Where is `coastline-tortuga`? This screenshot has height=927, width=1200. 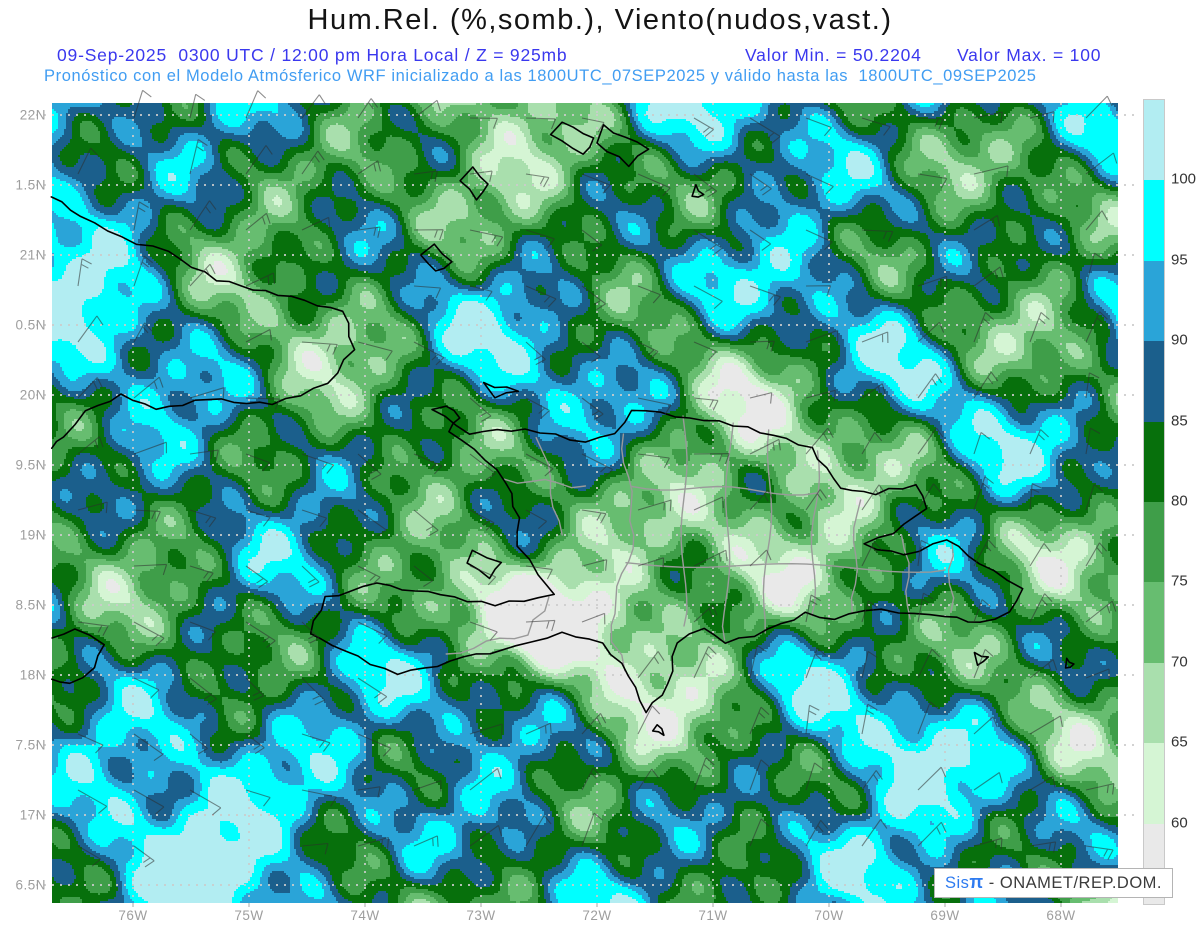 coastline-tortuga is located at coordinates (501, 390).